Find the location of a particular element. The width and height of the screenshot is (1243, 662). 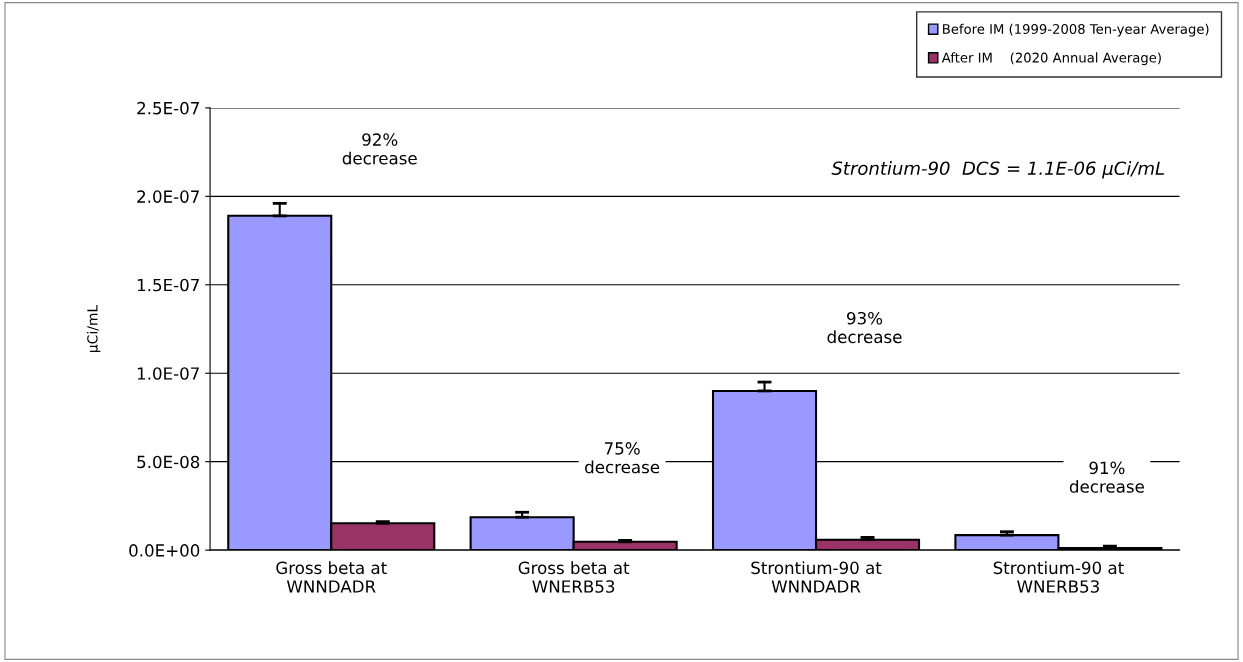

annotation: 75% decrease is located at coordinates (622, 458).